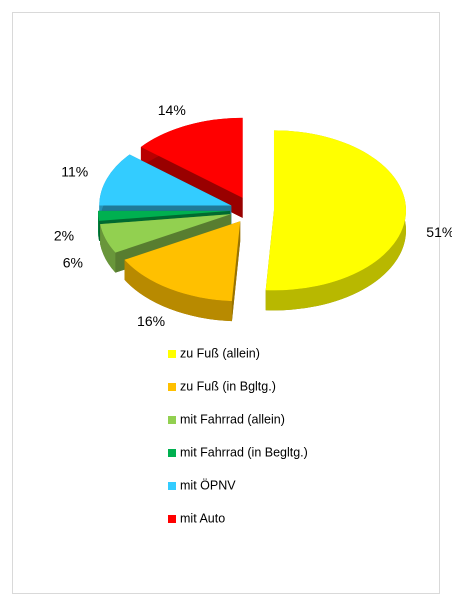  What do you see at coordinates (244, 452) in the screenshot?
I see `legend-label: mit Fahrrad (in Begltg.)` at bounding box center [244, 452].